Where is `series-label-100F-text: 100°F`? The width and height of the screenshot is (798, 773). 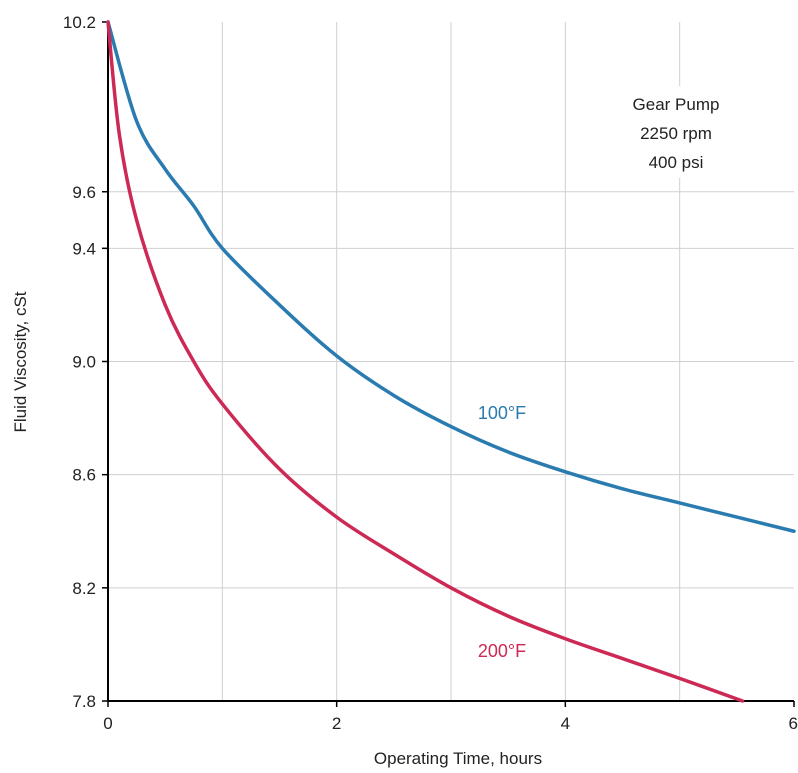 series-label-100F-text: 100°F is located at coordinates (502, 413).